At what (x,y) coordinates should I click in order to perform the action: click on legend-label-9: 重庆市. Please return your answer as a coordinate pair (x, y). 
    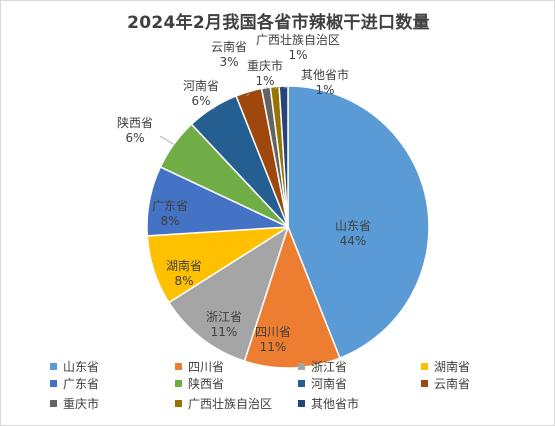
    Looking at the image, I should click on (81, 403).